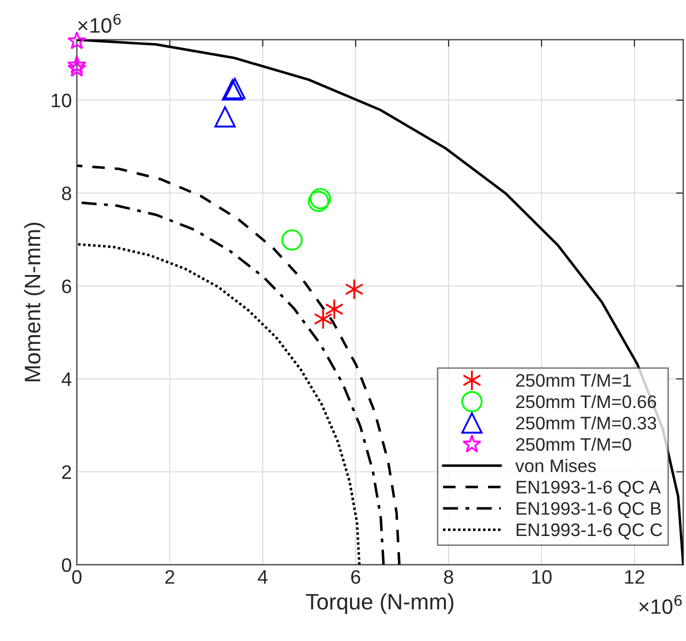 This screenshot has height=641, width=686. I want to click on x-tick-label: 4, so click(263, 577).